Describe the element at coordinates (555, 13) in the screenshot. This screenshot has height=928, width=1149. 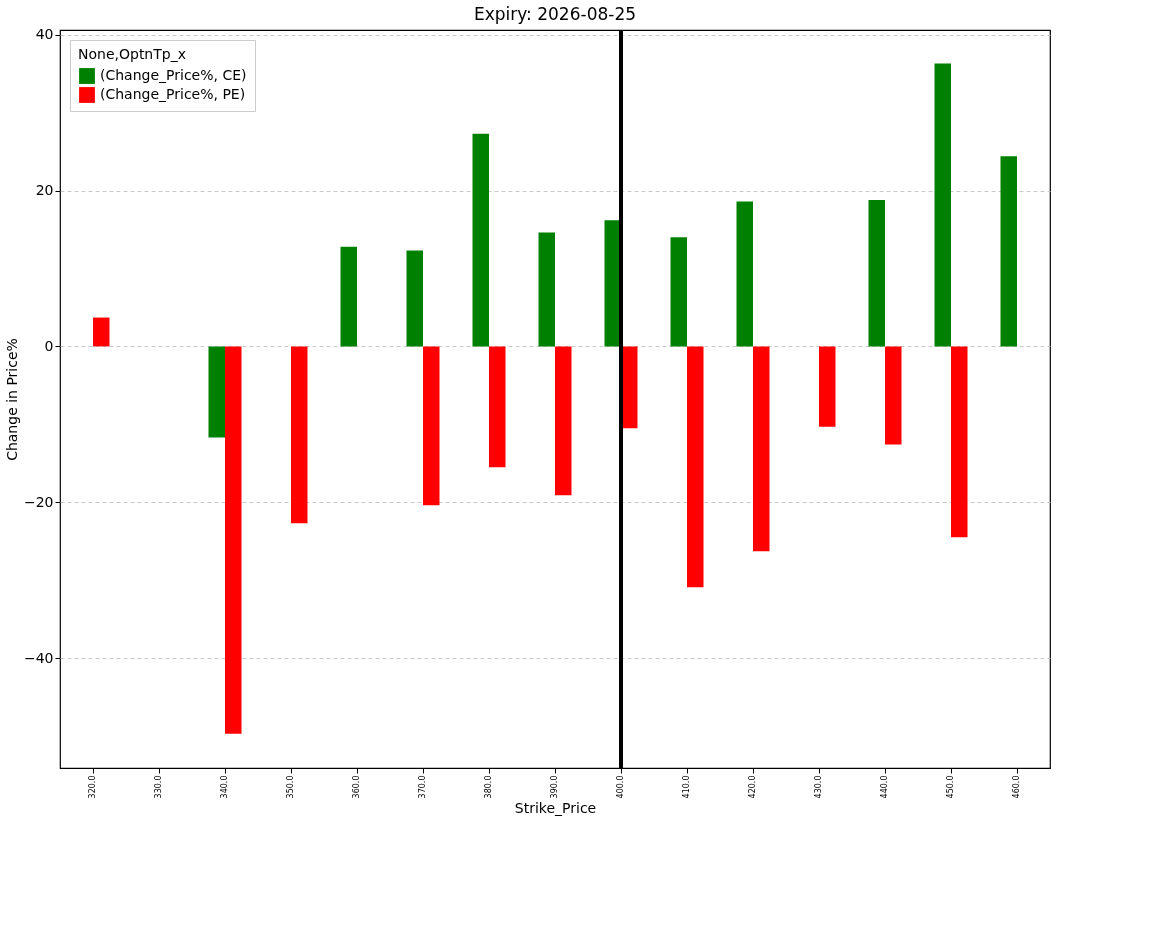
I see `chart-title: Expiry: 2026-08-25` at that location.